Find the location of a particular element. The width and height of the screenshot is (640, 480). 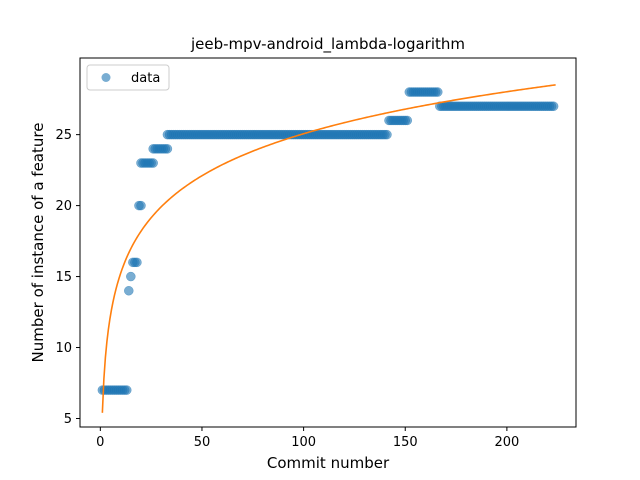

legend: data is located at coordinates (128, 77).